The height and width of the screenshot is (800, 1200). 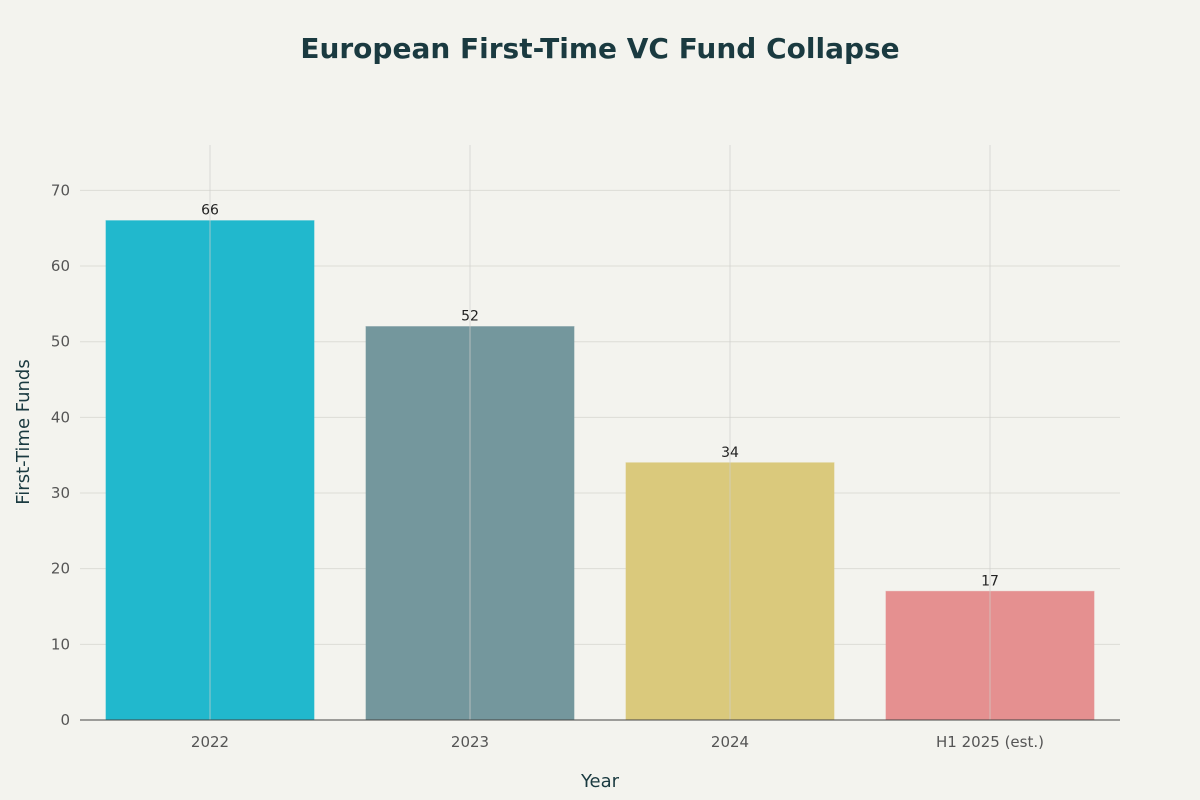 I want to click on y-tick-label: 60, so click(x=60, y=266).